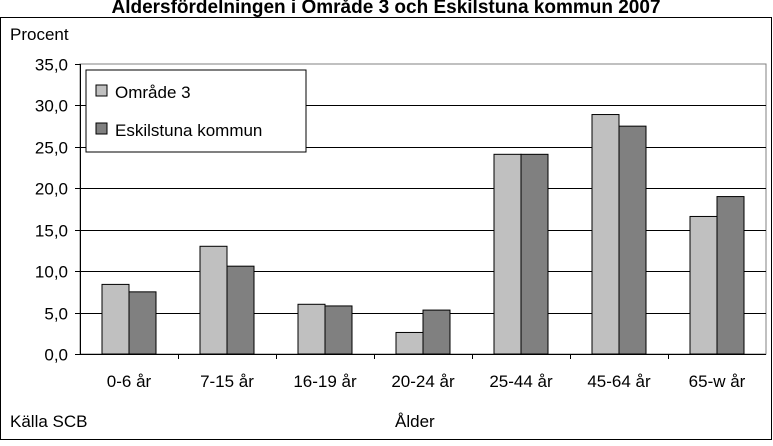 Image resolution: width=773 pixels, height=446 pixels. I want to click on y-tick-label: 30,0, so click(51, 106).